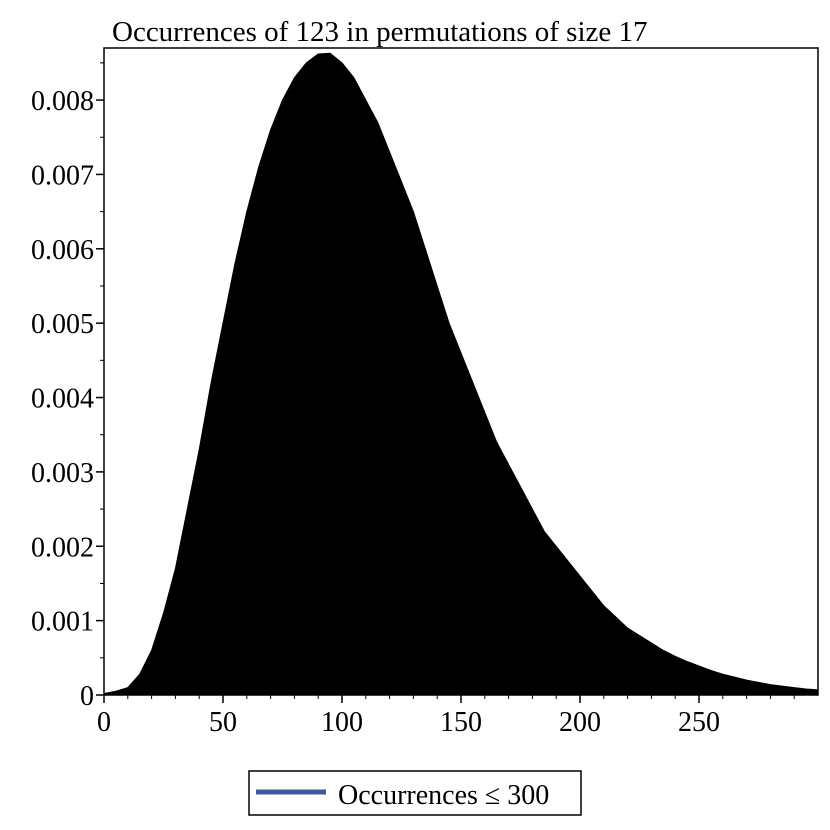 The height and width of the screenshot is (830, 830). Describe the element at coordinates (62, 473) in the screenshot. I see `y-tick-label: 0.003` at that location.